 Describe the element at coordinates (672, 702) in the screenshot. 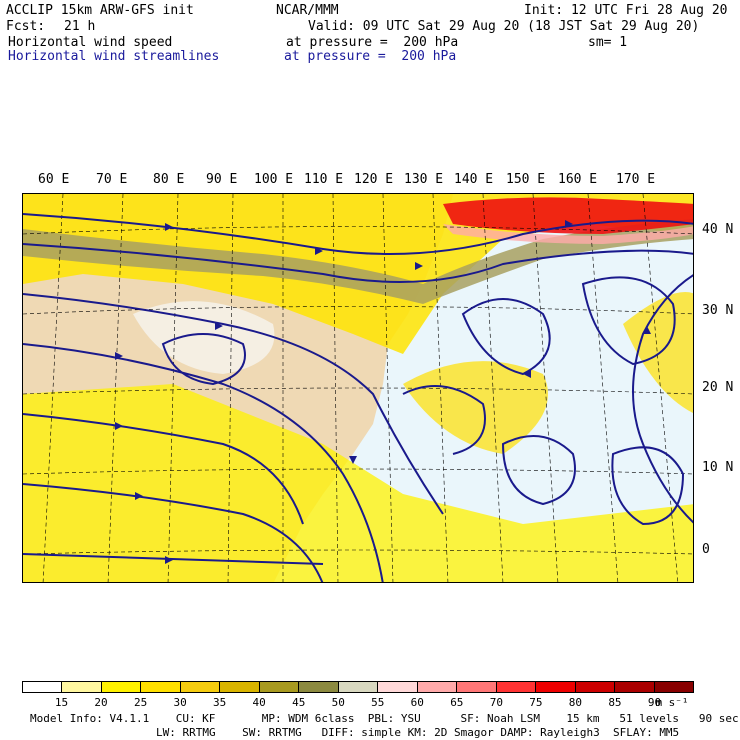

I see `colorbar-unit: m s⁻¹` at that location.